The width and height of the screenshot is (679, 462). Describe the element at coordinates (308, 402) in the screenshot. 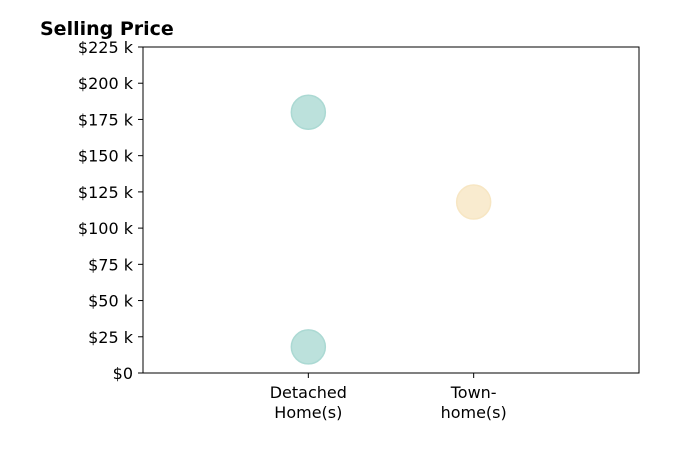

I see `x-tick-label: Detached Home(s)` at that location.